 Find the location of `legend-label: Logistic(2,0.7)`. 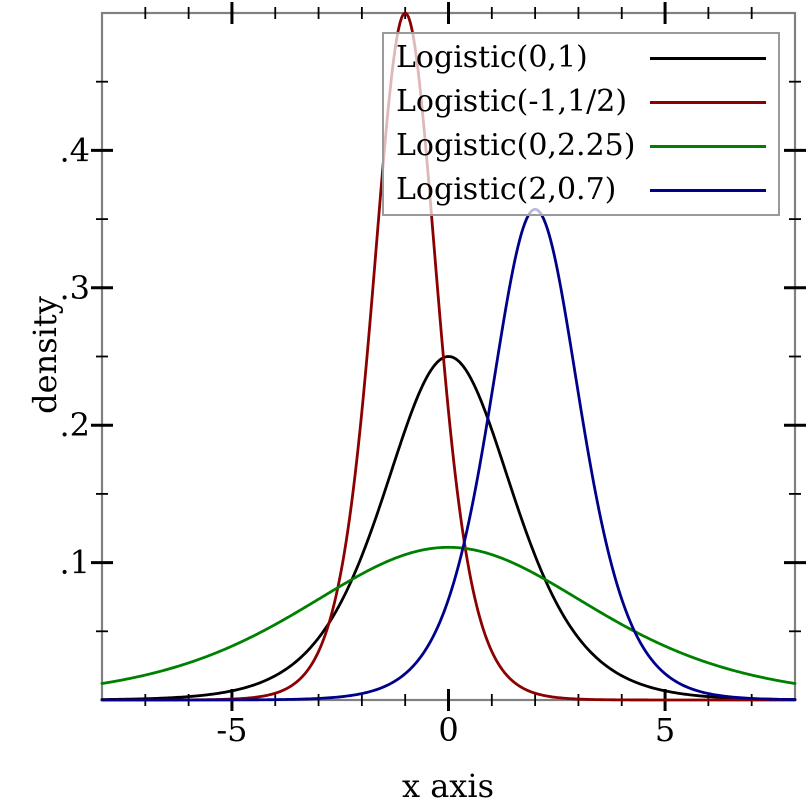

legend-label: Logistic(2,0.7) is located at coordinates (506, 189).